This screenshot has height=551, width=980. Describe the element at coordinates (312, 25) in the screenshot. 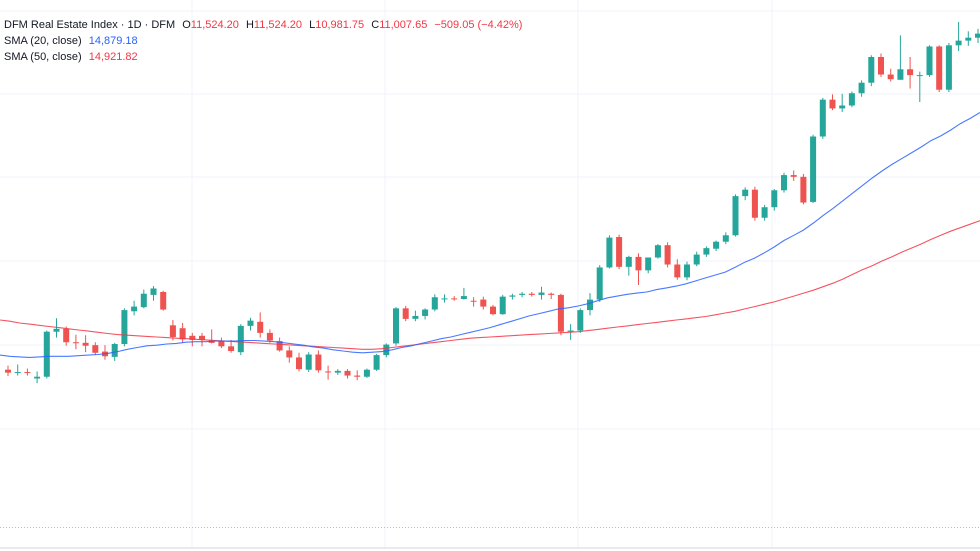

I see `low-label: L` at that location.